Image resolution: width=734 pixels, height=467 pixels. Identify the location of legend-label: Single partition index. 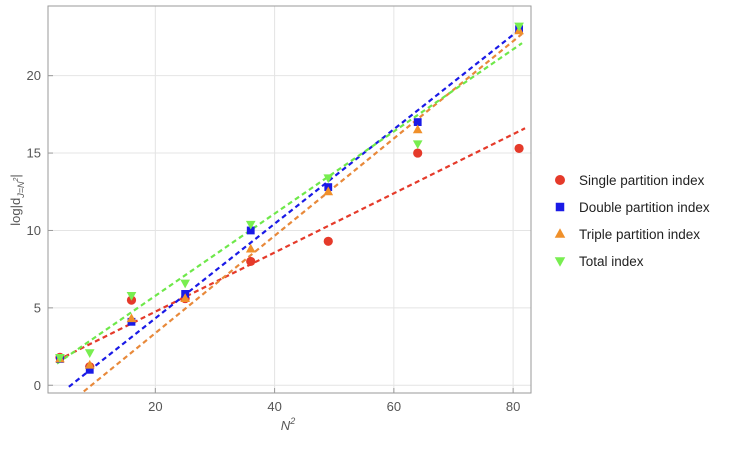
(642, 180).